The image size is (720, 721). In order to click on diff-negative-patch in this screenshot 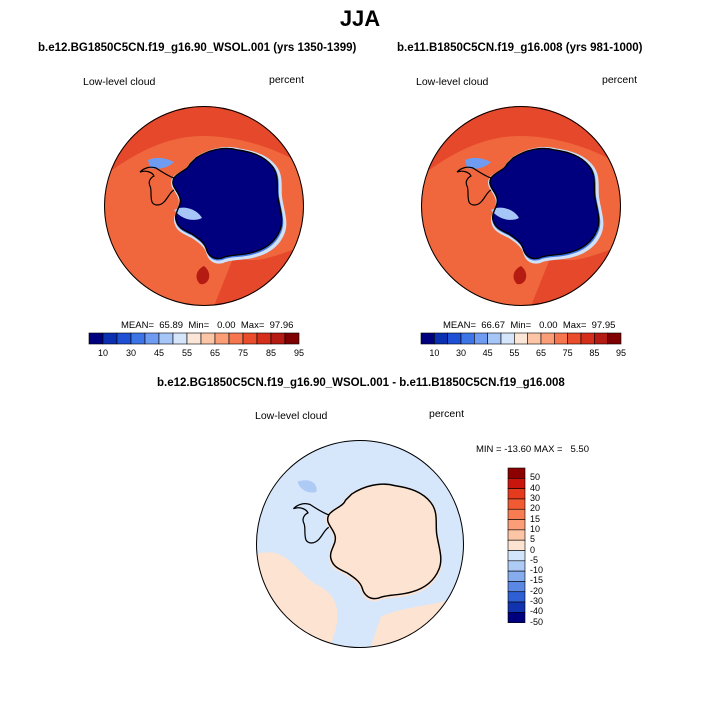, I will do `click(307, 486)`.